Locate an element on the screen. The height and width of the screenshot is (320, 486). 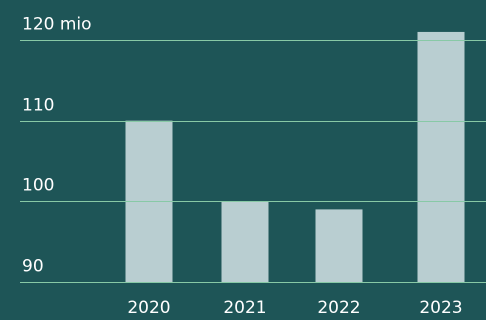
y-tick-label-110: 110 is located at coordinates (38, 106).